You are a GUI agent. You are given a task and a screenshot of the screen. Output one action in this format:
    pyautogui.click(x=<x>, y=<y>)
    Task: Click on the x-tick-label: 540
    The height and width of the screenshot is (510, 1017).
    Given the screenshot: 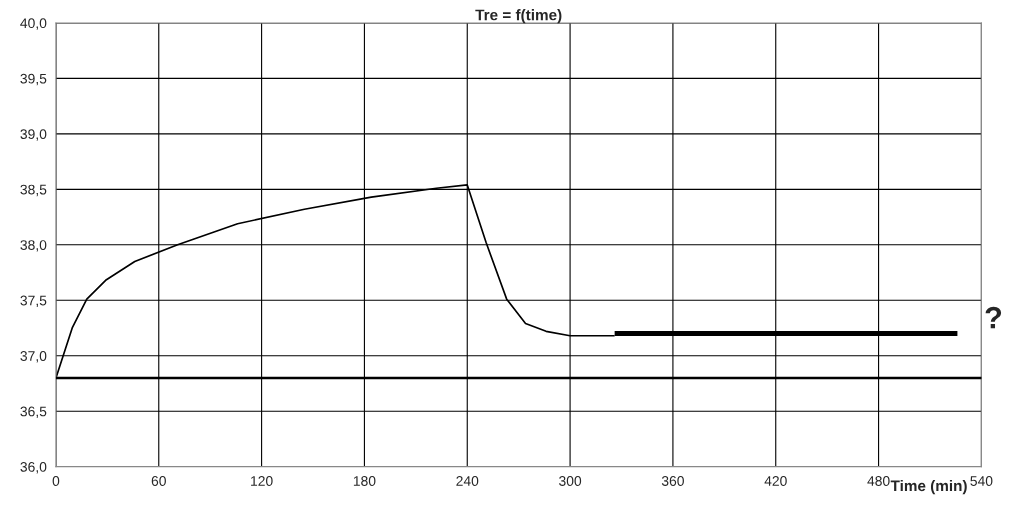 What is the action you would take?
    pyautogui.click(x=981, y=481)
    